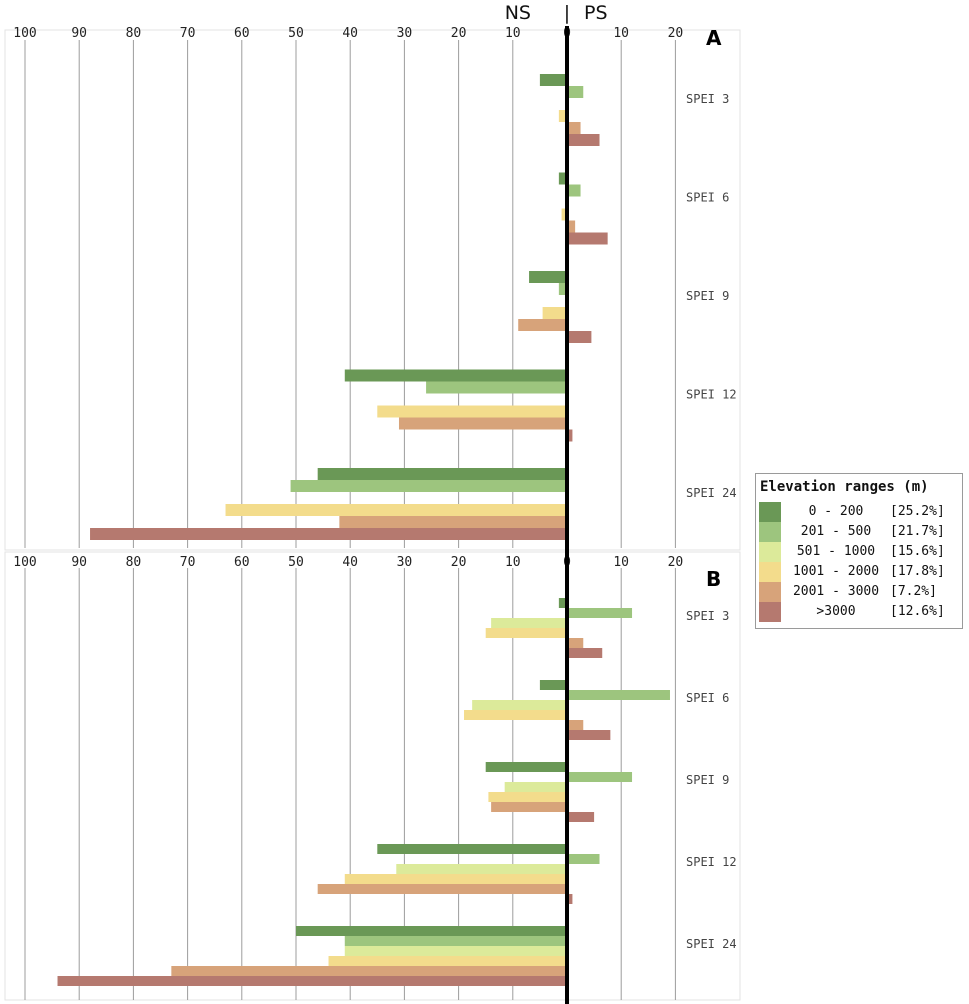 This screenshot has height=1004, width=969. Describe the element at coordinates (714, 38) in the screenshot. I see `panel-label-a: A` at that location.